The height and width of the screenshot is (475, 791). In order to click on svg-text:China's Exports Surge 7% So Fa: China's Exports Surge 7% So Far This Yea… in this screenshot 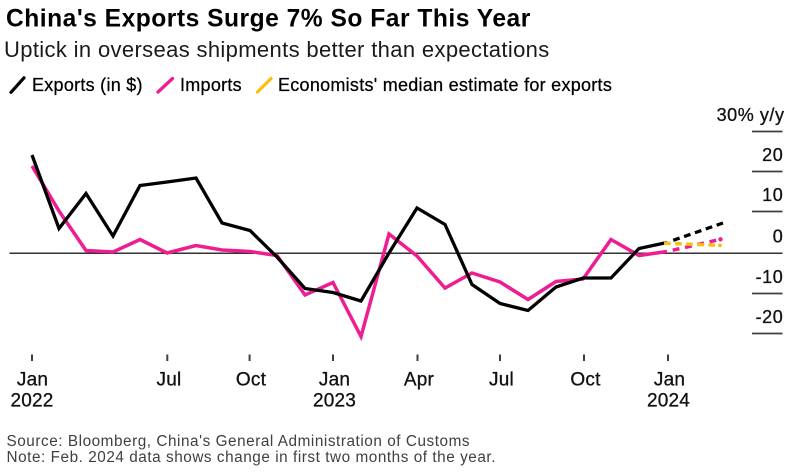, I will do `click(268, 18)`.